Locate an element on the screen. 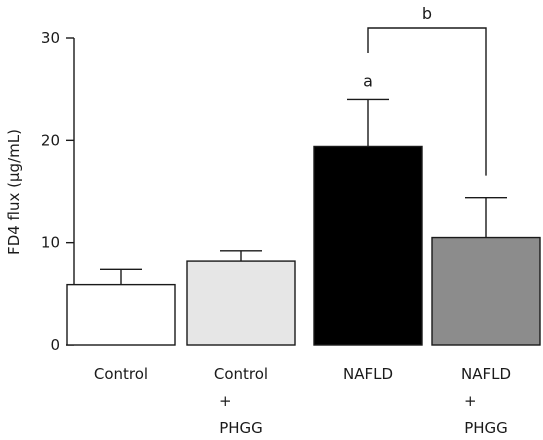  significance-letter: b is located at coordinates (427, 13).